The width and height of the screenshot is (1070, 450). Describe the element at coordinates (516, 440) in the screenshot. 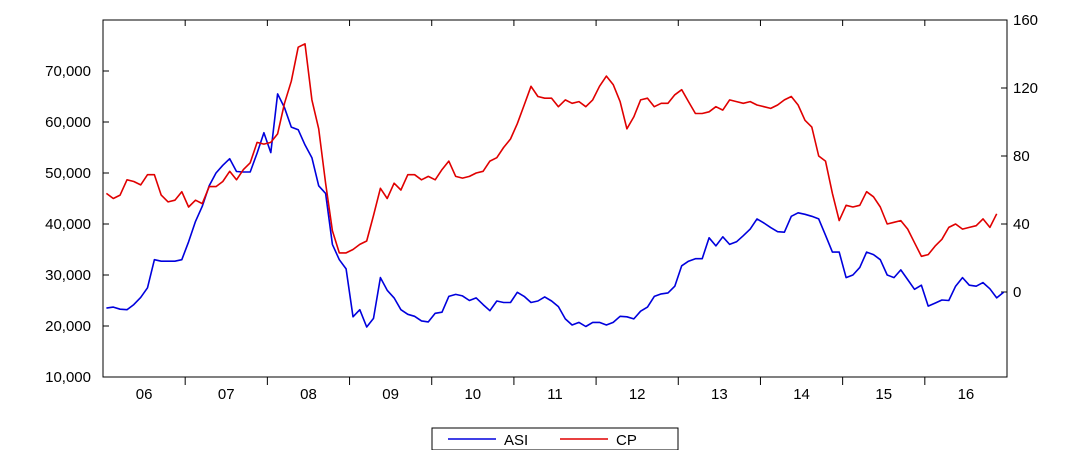

I see `legend-asi-label: ASI` at that location.